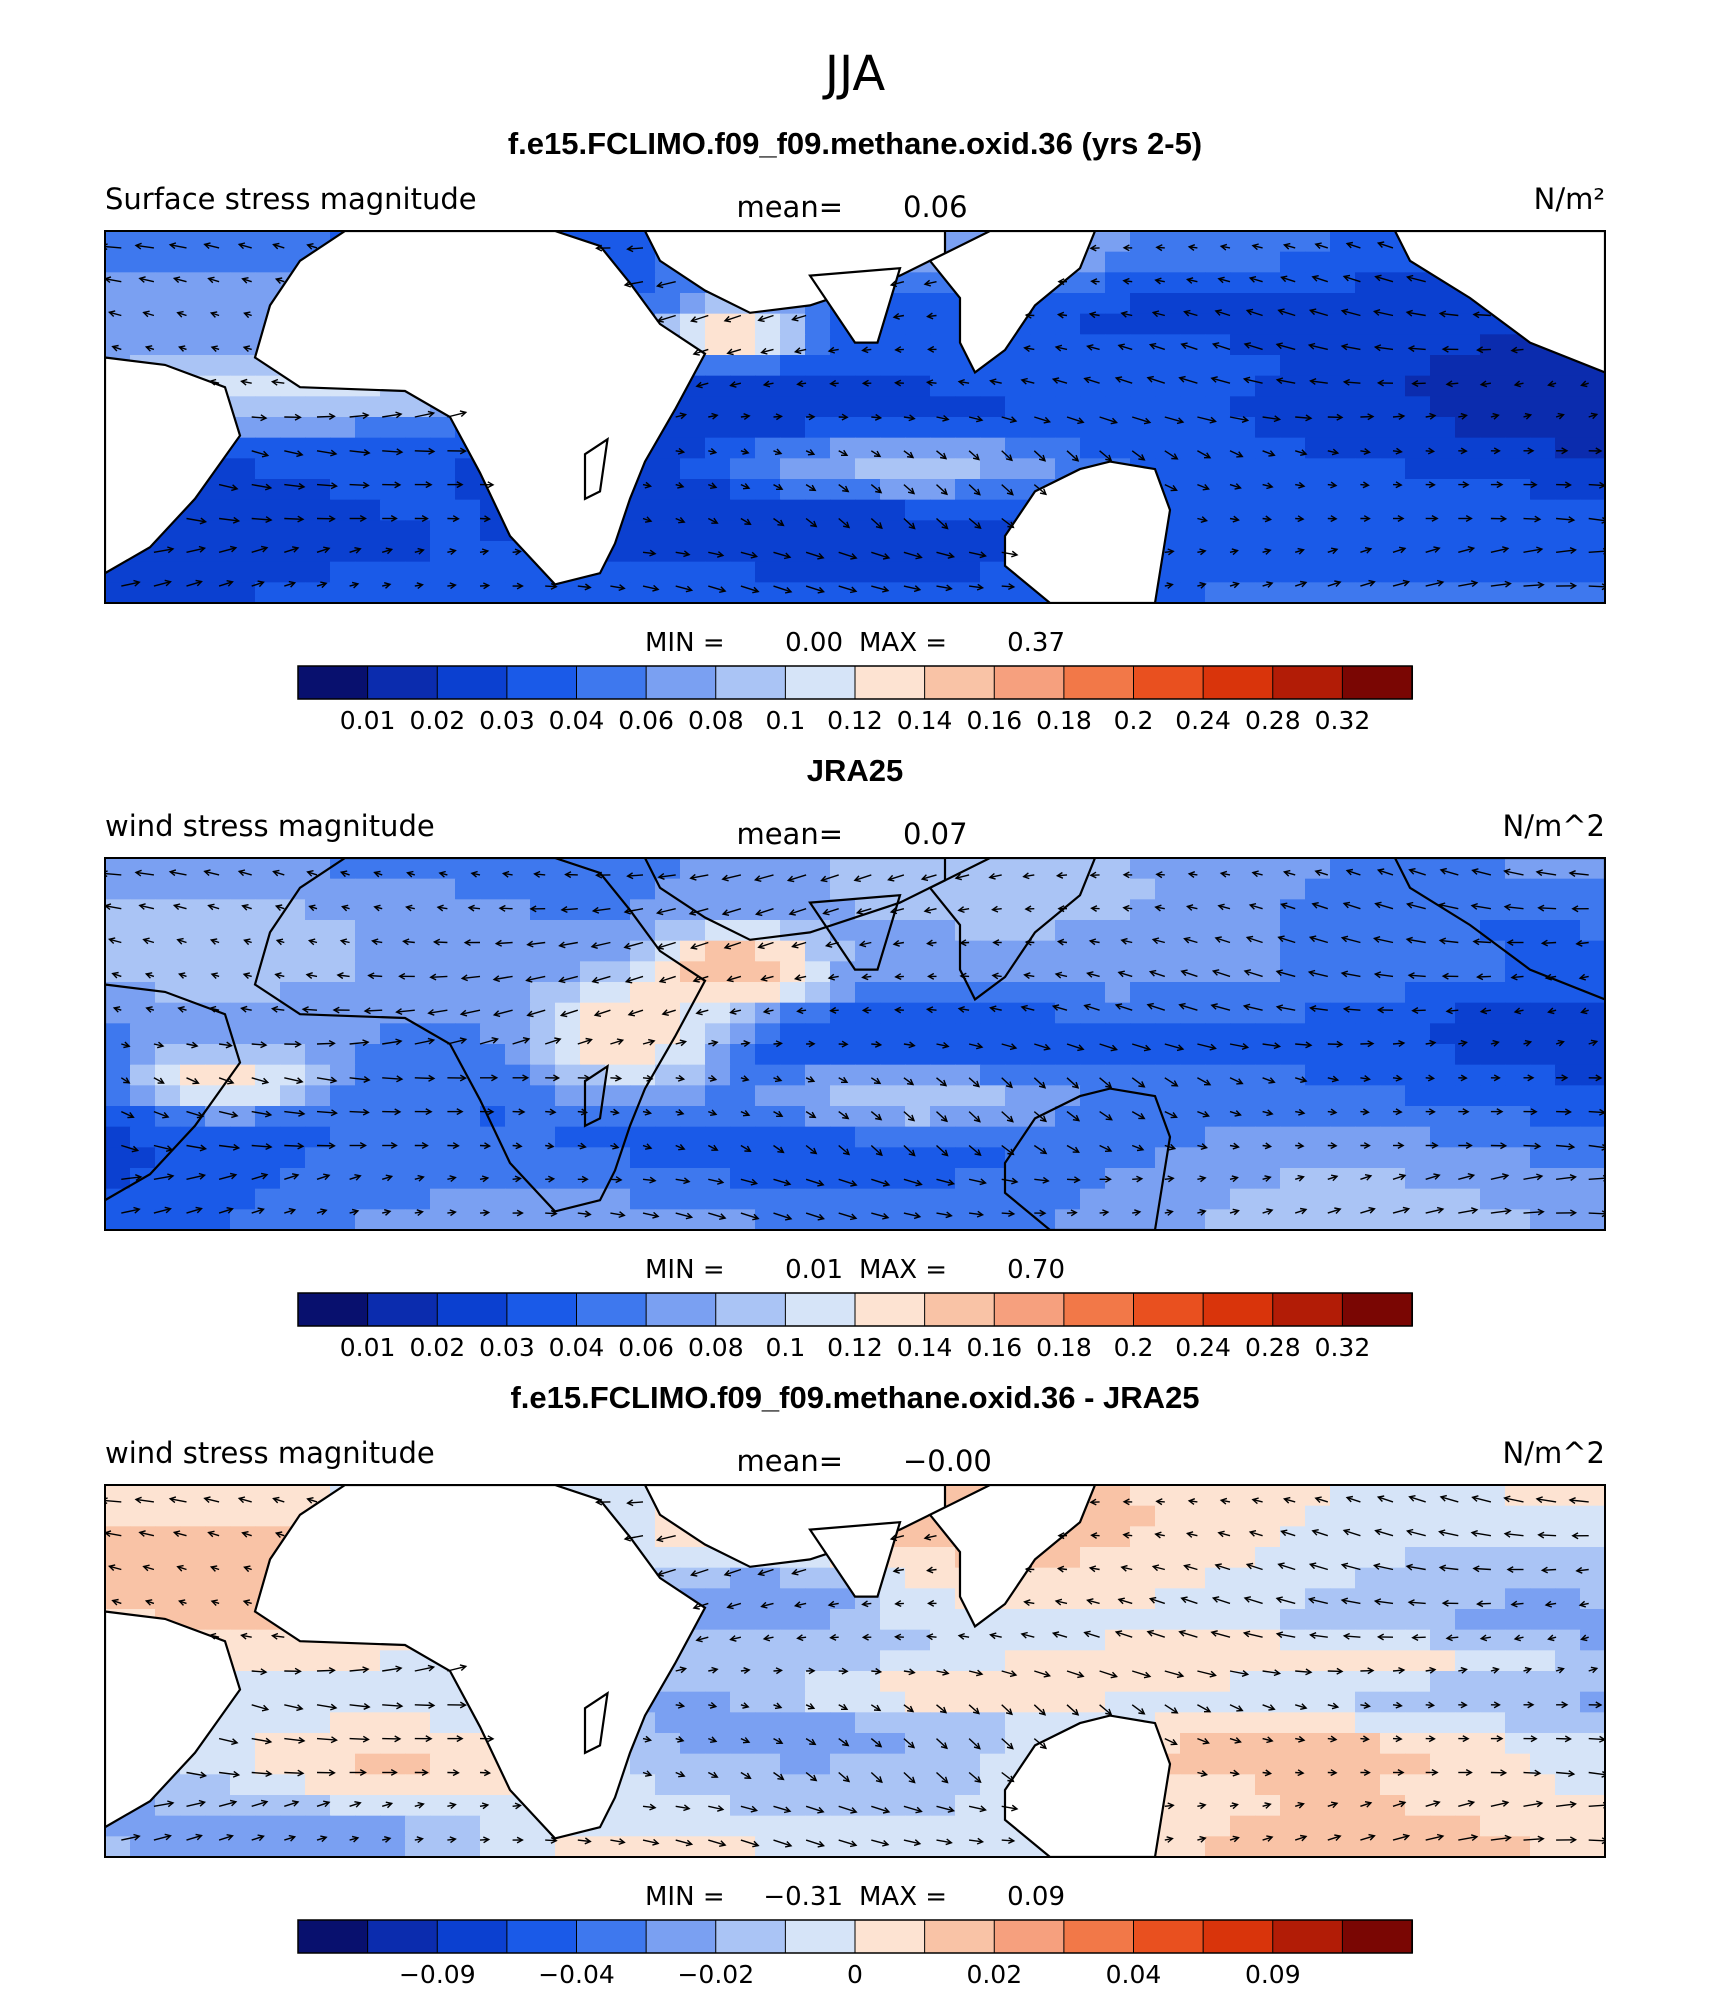  Describe the element at coordinates (291, 199) in the screenshot. I see `field-label: Surface stress magnitude` at that location.